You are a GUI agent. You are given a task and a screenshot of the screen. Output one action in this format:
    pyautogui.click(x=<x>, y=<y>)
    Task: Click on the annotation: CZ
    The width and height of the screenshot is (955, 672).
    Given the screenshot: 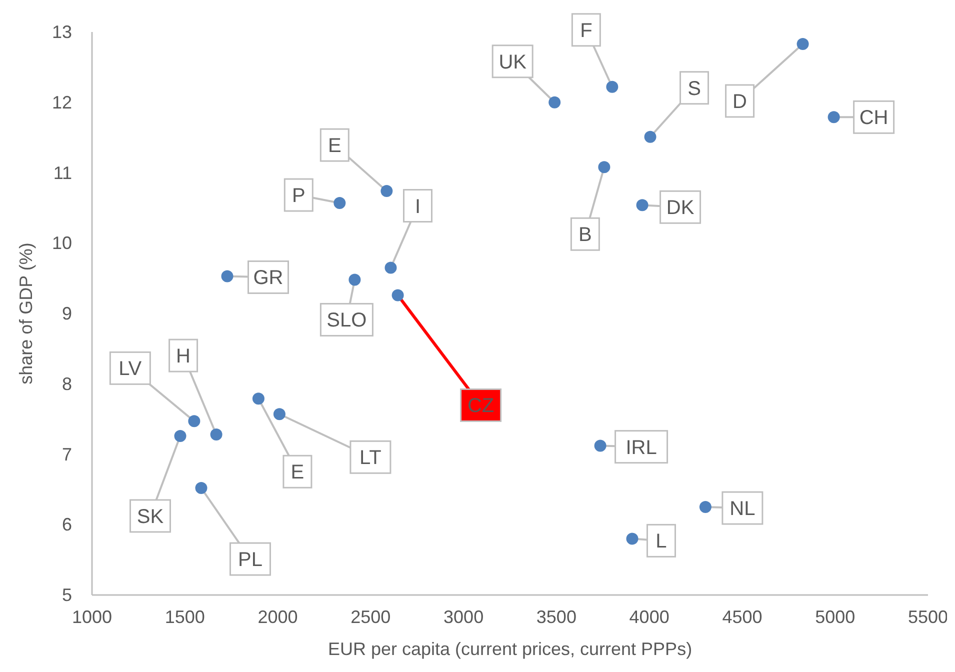 What is the action you would take?
    pyautogui.click(x=480, y=406)
    